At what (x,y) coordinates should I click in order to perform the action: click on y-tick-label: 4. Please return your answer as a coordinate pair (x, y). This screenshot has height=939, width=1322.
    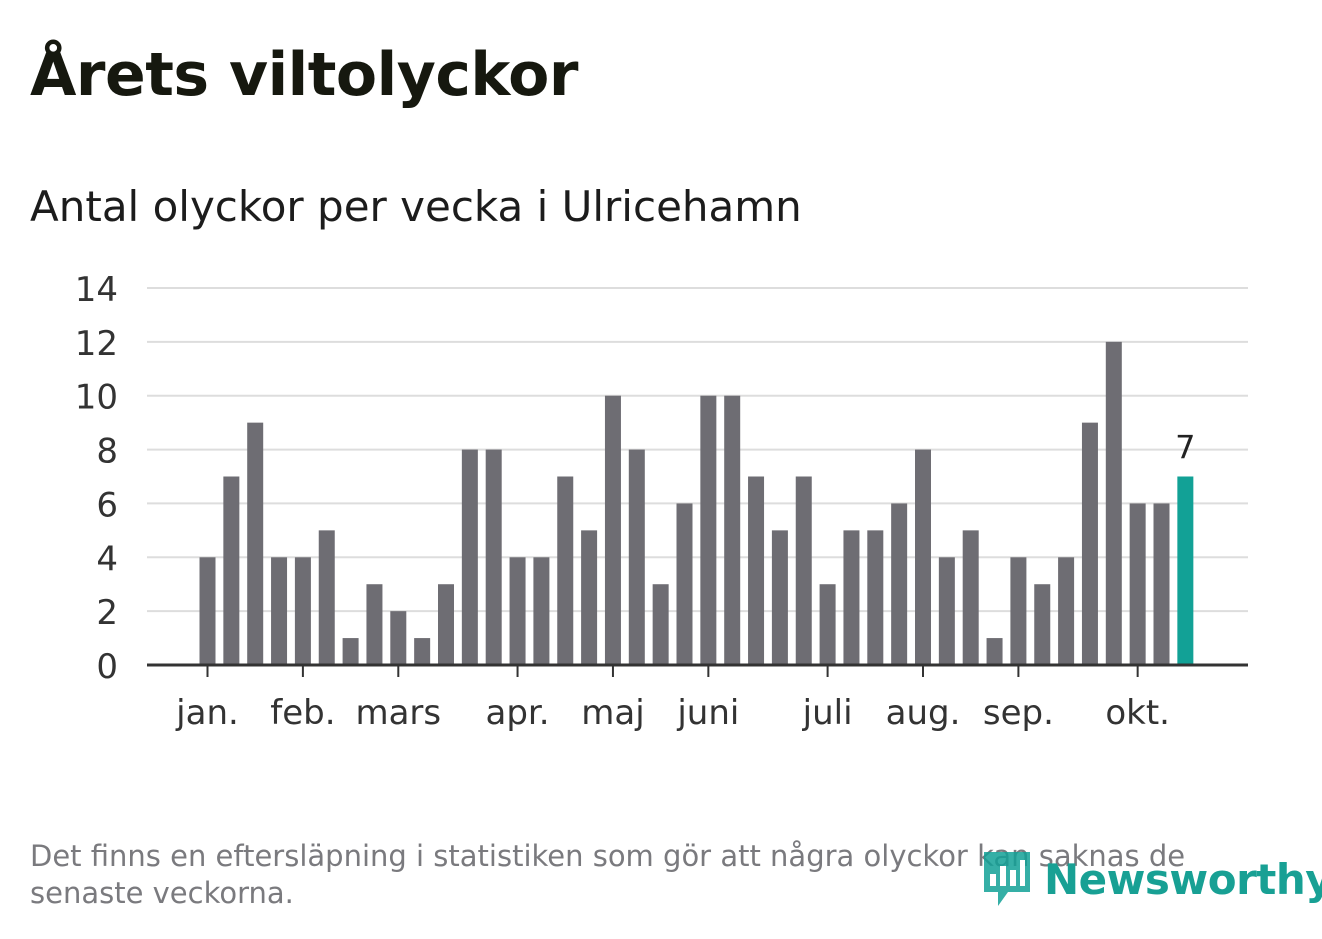
    Looking at the image, I should click on (107, 559).